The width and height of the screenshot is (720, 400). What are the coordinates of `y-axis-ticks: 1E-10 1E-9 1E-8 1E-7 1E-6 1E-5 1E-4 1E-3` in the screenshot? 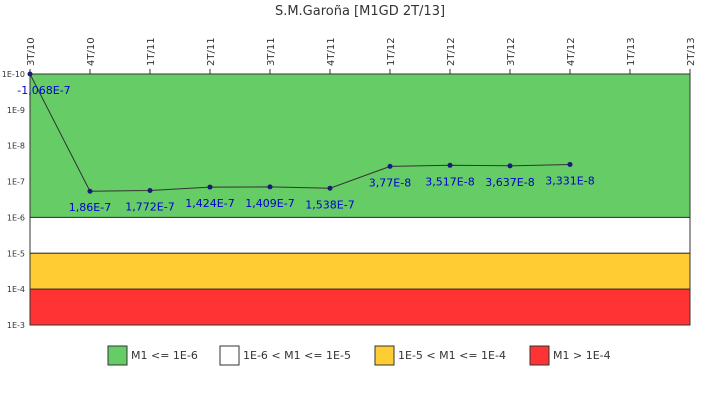 It's located at (13, 200).